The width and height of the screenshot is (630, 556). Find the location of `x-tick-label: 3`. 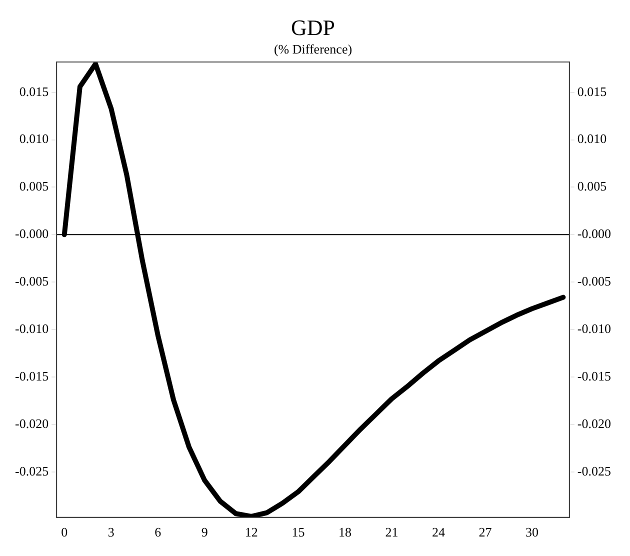

x-tick-label: 3 is located at coordinates (111, 532).